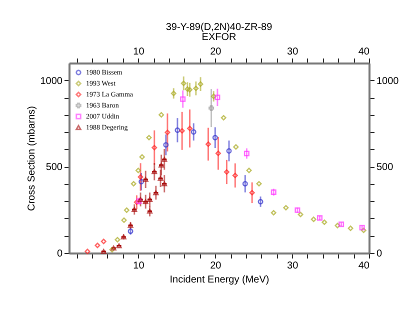 The height and width of the screenshot is (321, 415). I want to click on y-tick-label: 1000, so click(51, 81).